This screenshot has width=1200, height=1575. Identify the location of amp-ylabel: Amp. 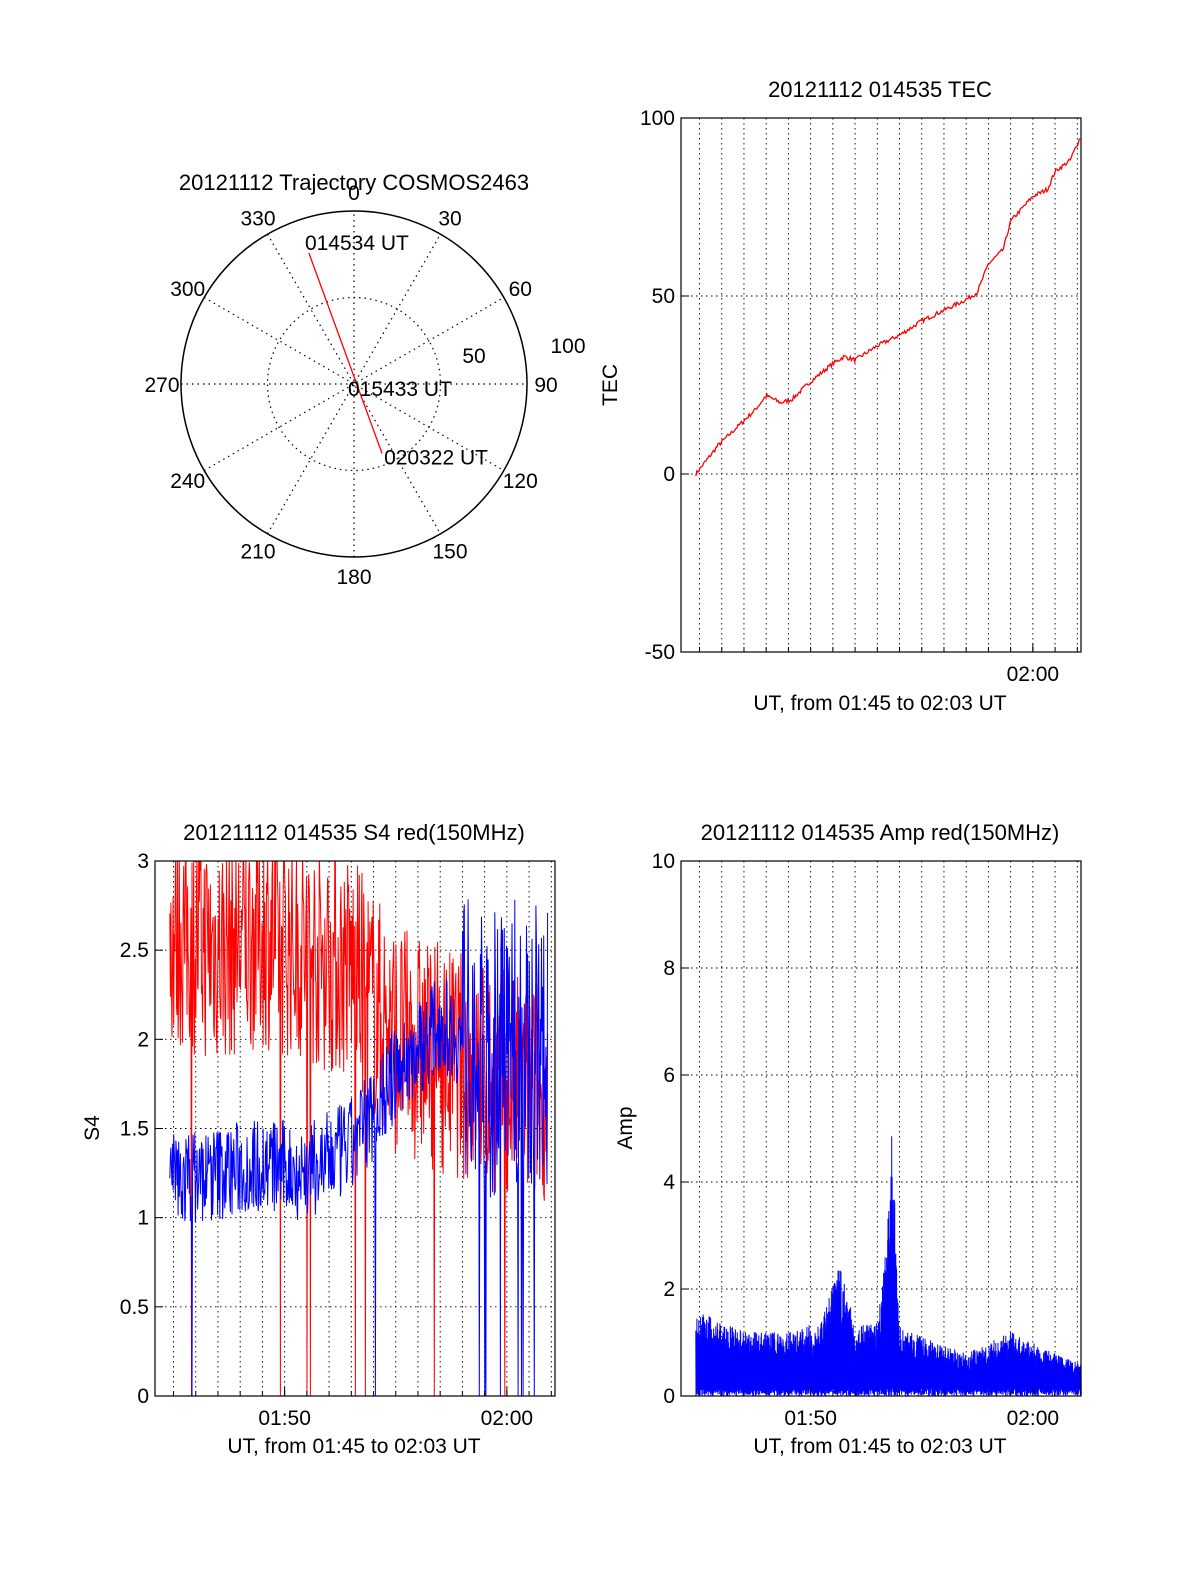
(625, 1127).